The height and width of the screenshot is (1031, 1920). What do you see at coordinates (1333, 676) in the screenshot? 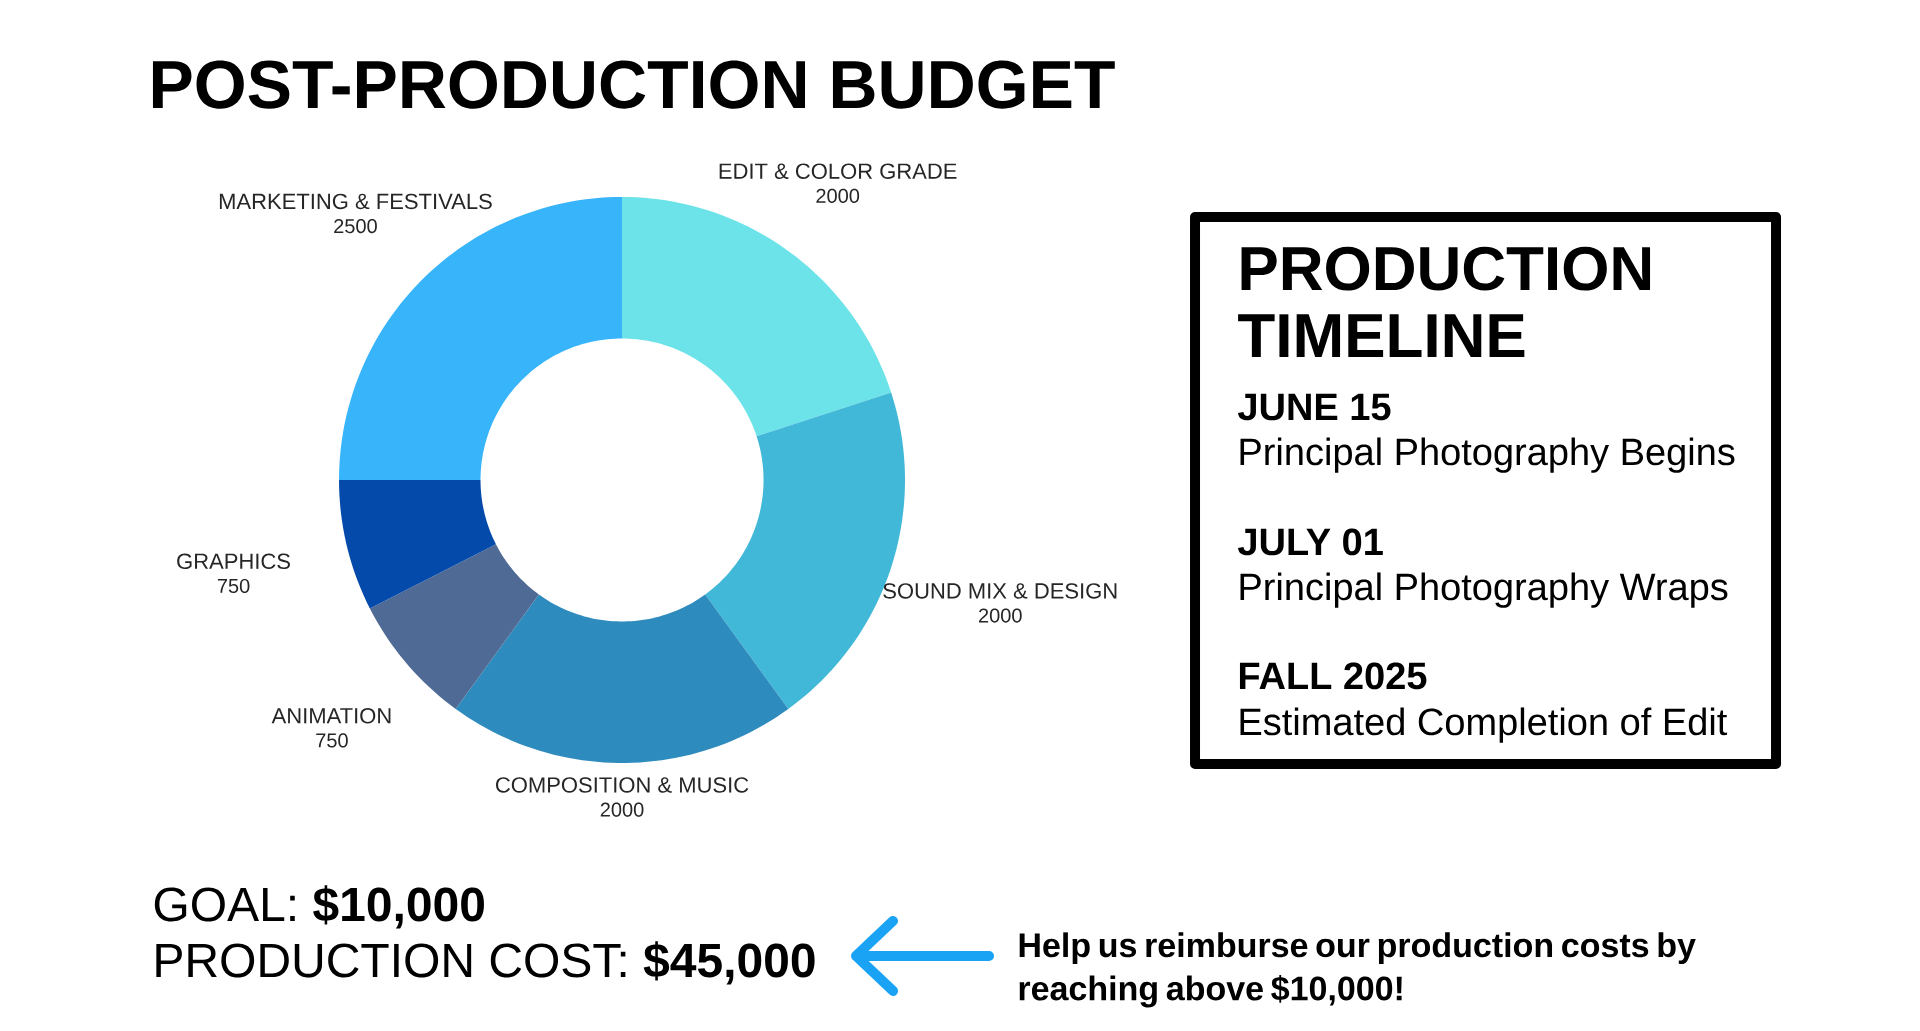
I see `text: FALL 2025` at bounding box center [1333, 676].